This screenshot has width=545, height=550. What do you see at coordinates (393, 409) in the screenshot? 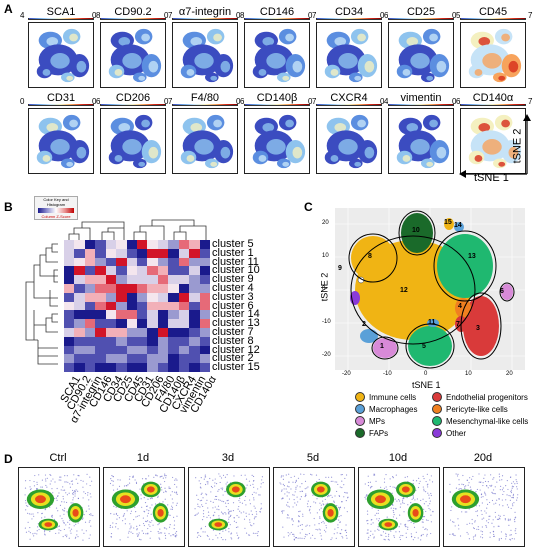
I see `legend-label: Macrophages` at bounding box center [393, 409].